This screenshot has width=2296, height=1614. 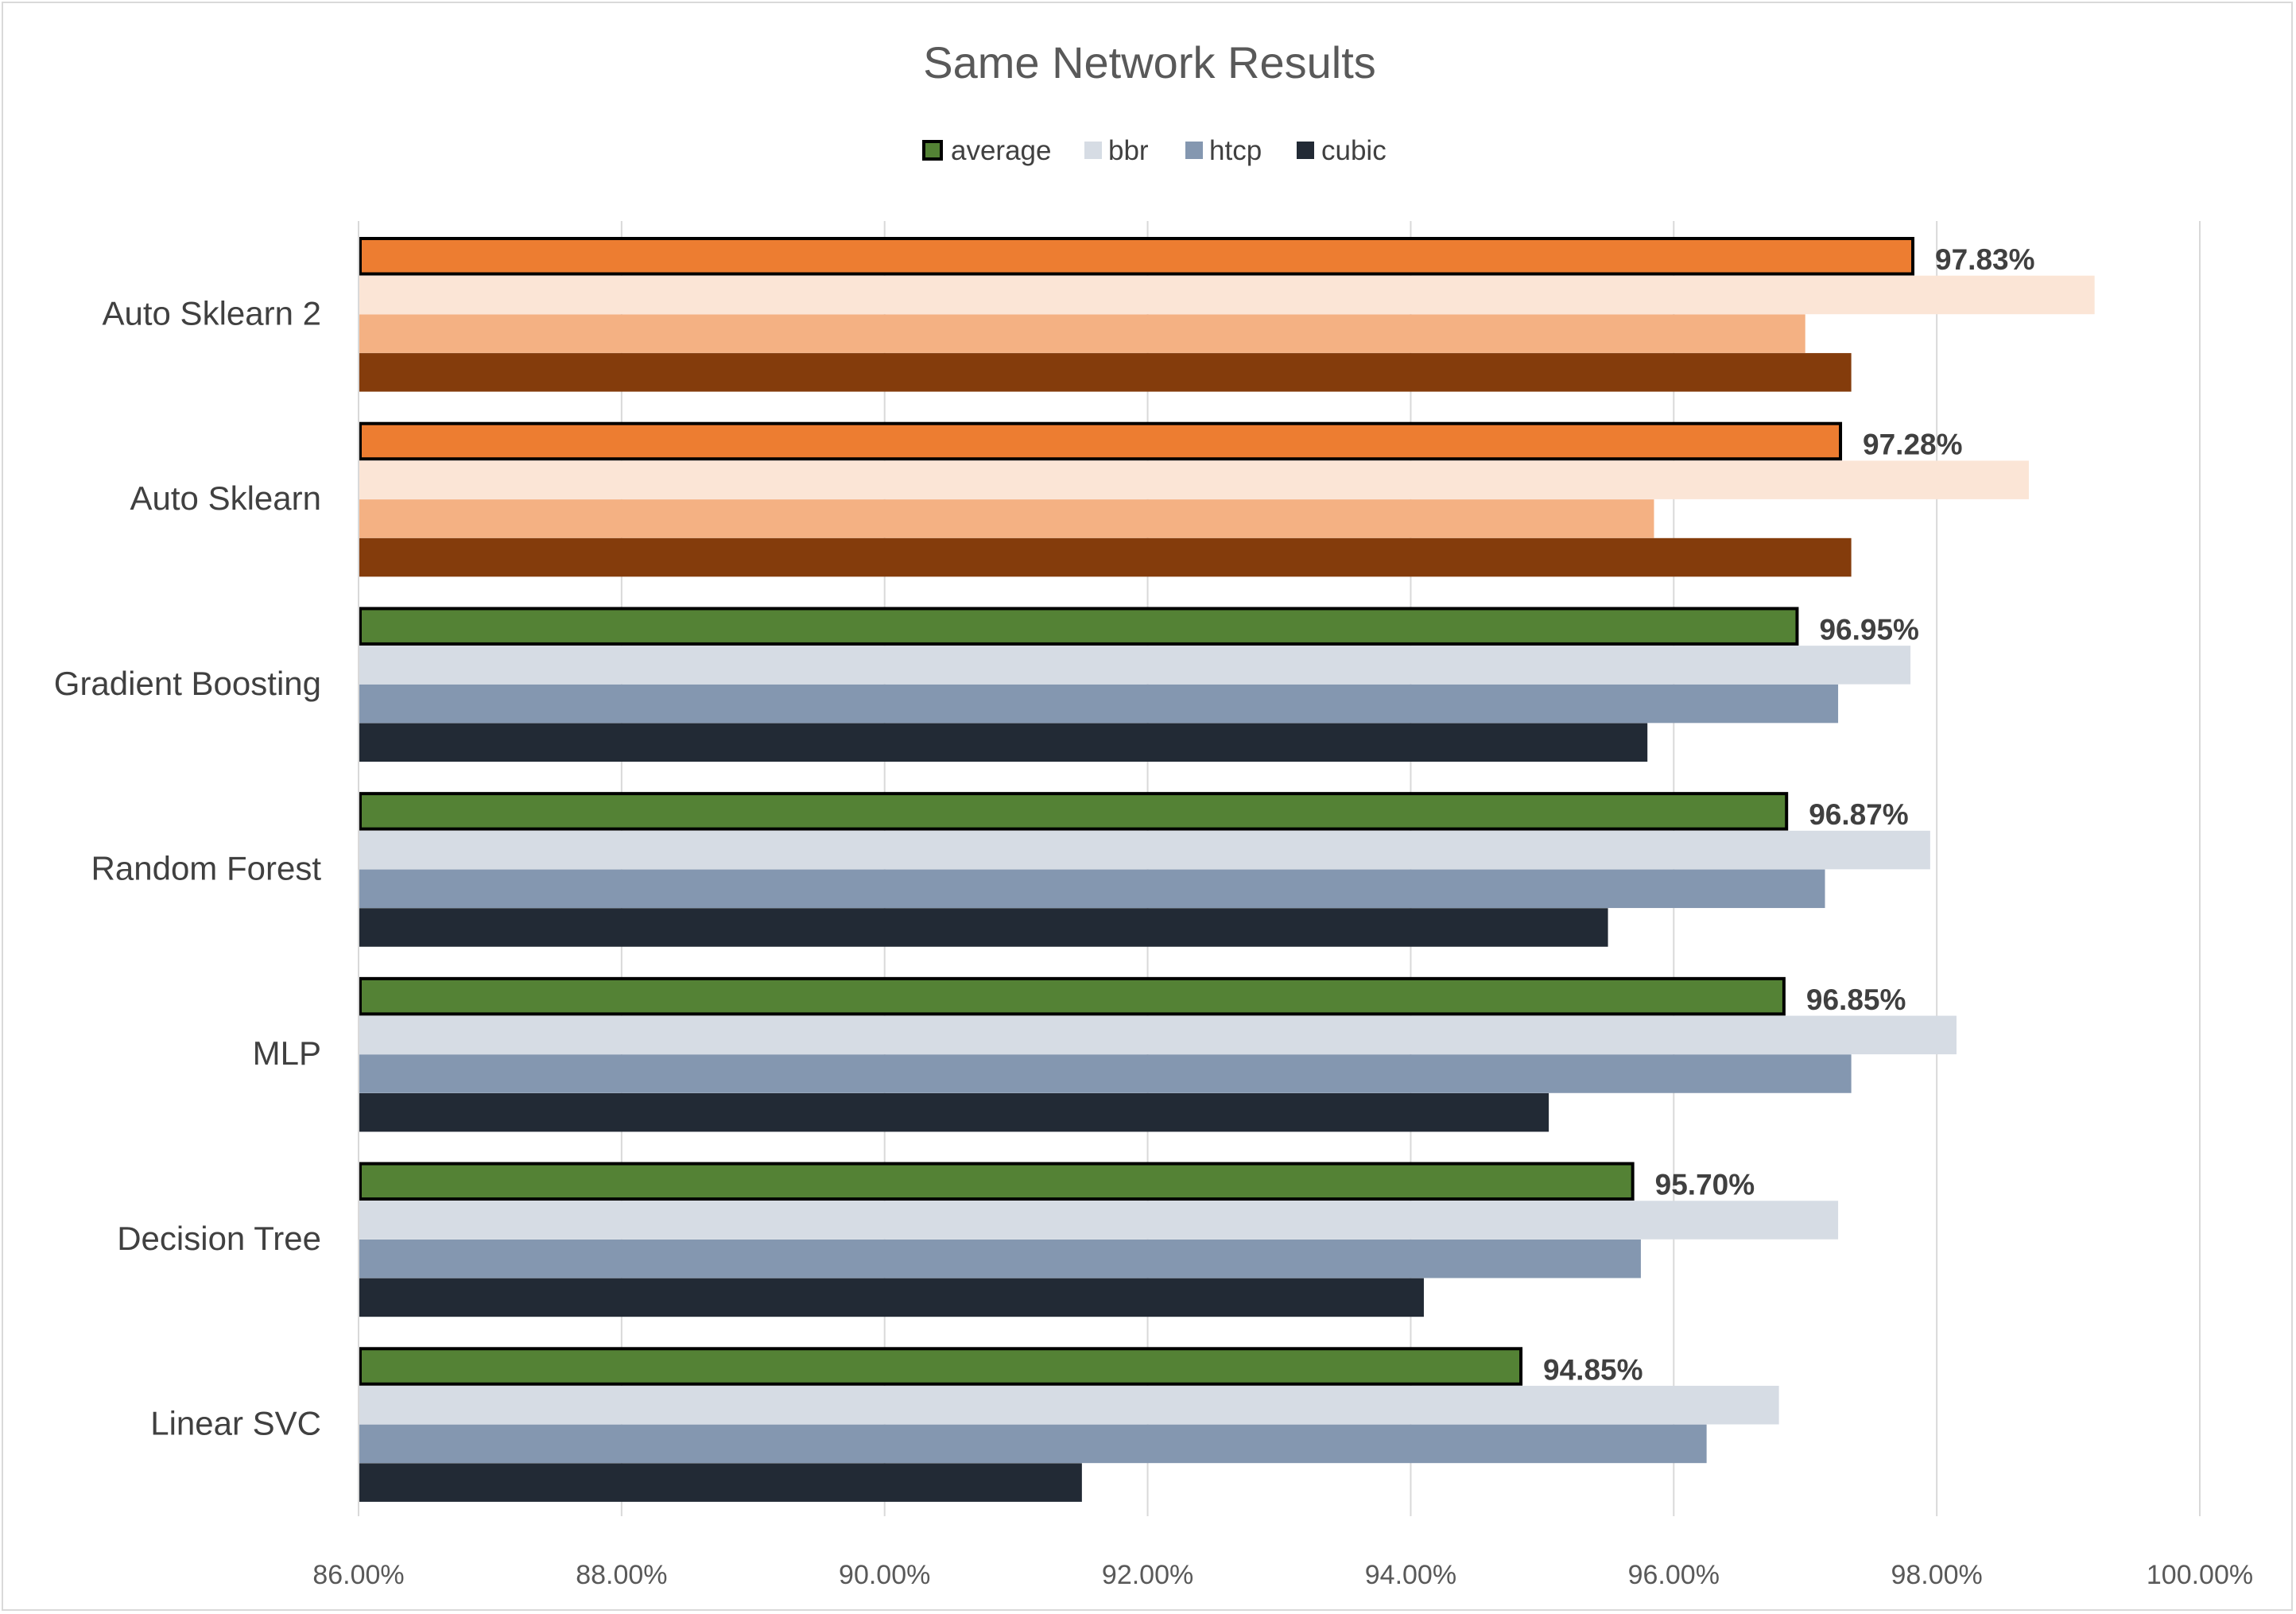 What do you see at coordinates (1194, 151) in the screenshot?
I see `legend-swatch-htcp` at bounding box center [1194, 151].